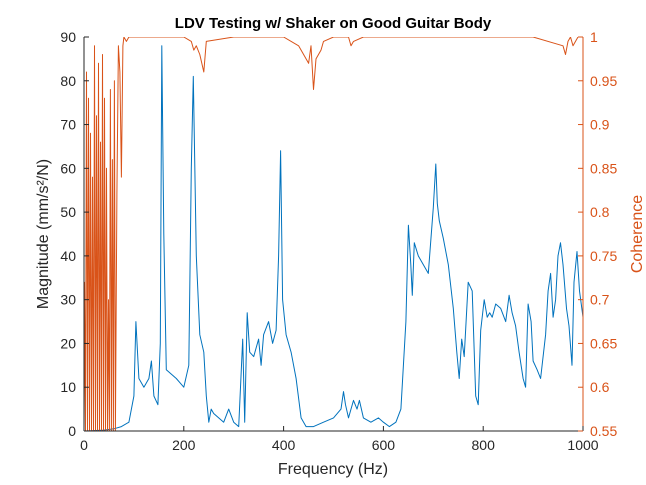 This screenshot has height=485, width=646. I want to click on y-right-tick-label: 0.85, so click(603, 168).